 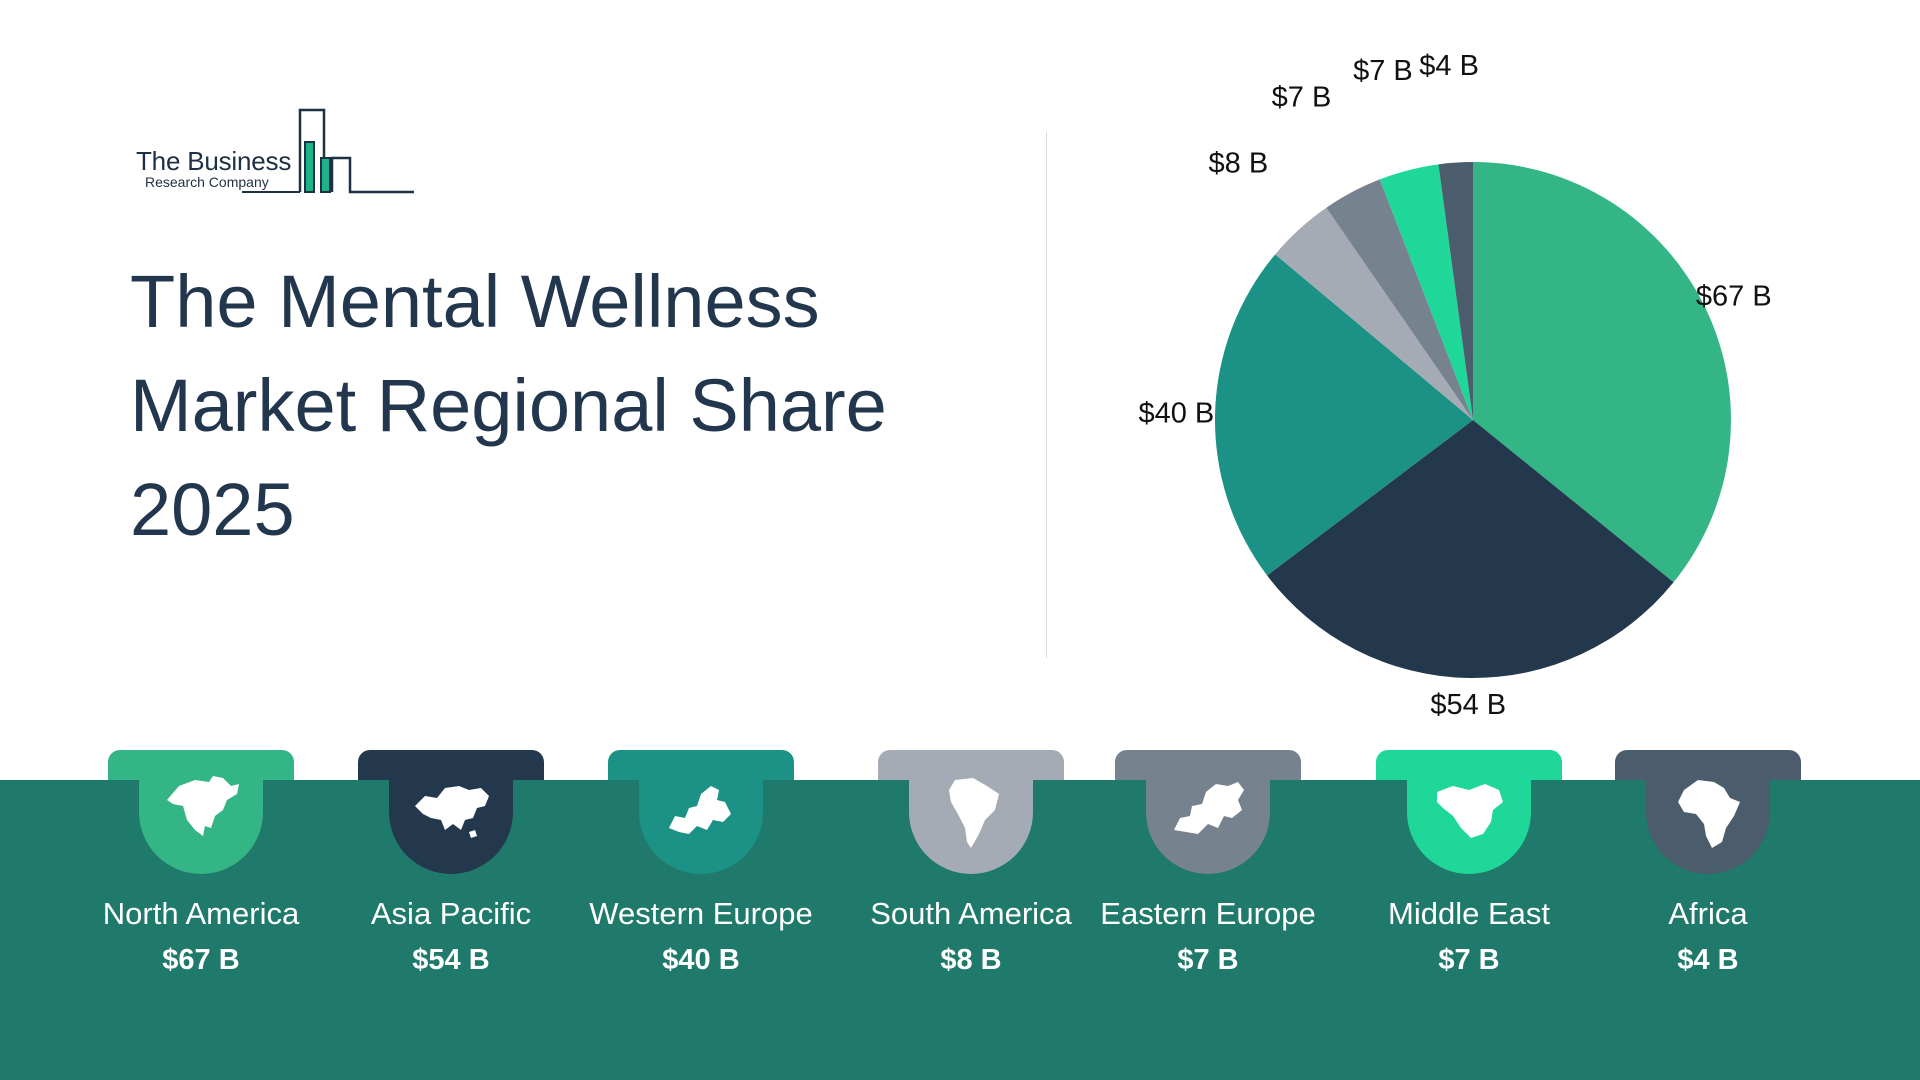 I want to click on pie-slice-middle-east, so click(x=1426, y=292).